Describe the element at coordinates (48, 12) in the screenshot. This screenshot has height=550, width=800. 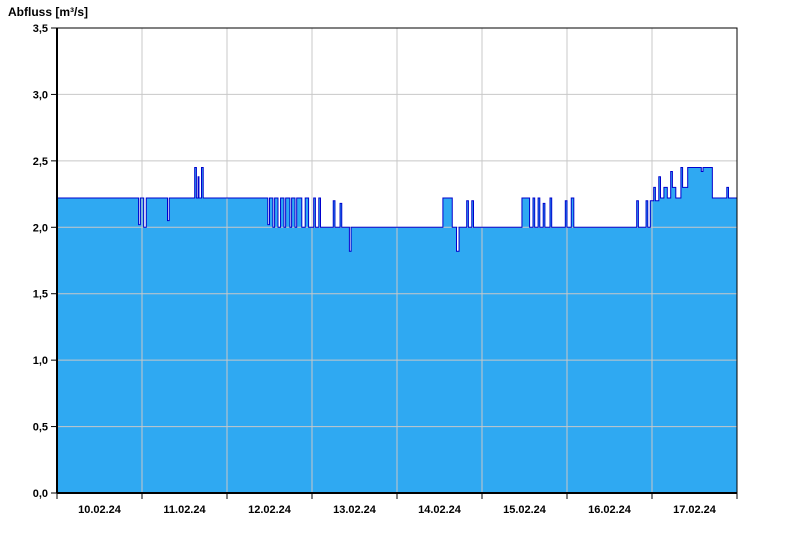
I see `chart-title: Abfluss [m³/s]` at that location.